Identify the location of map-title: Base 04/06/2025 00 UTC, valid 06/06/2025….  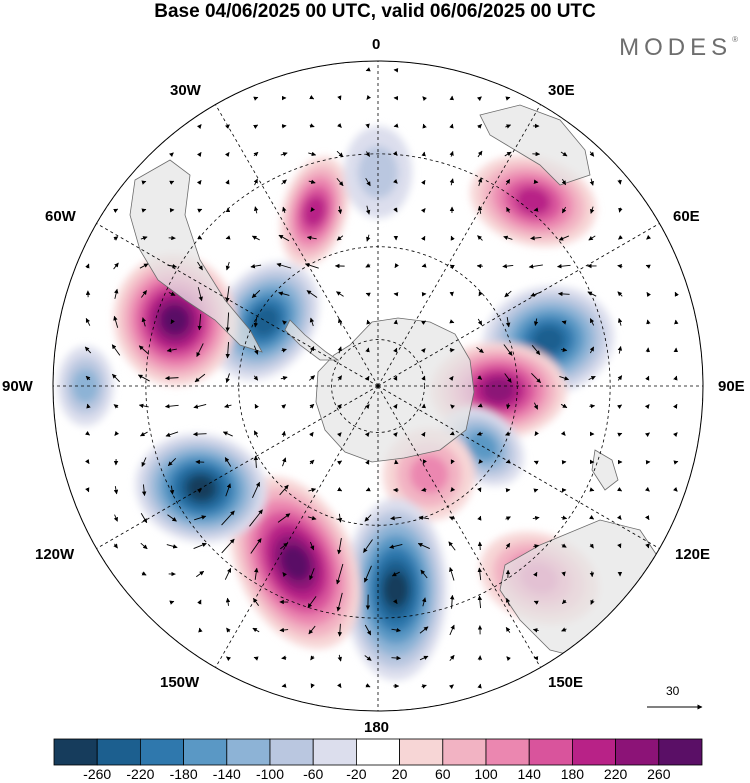
(375, 11).